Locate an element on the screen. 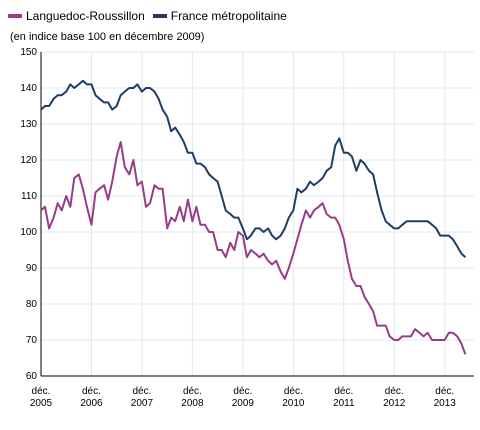 The image size is (480, 430). legend-item-languedoc-roussillon: Languedoc-Roussillon is located at coordinates (76, 16).